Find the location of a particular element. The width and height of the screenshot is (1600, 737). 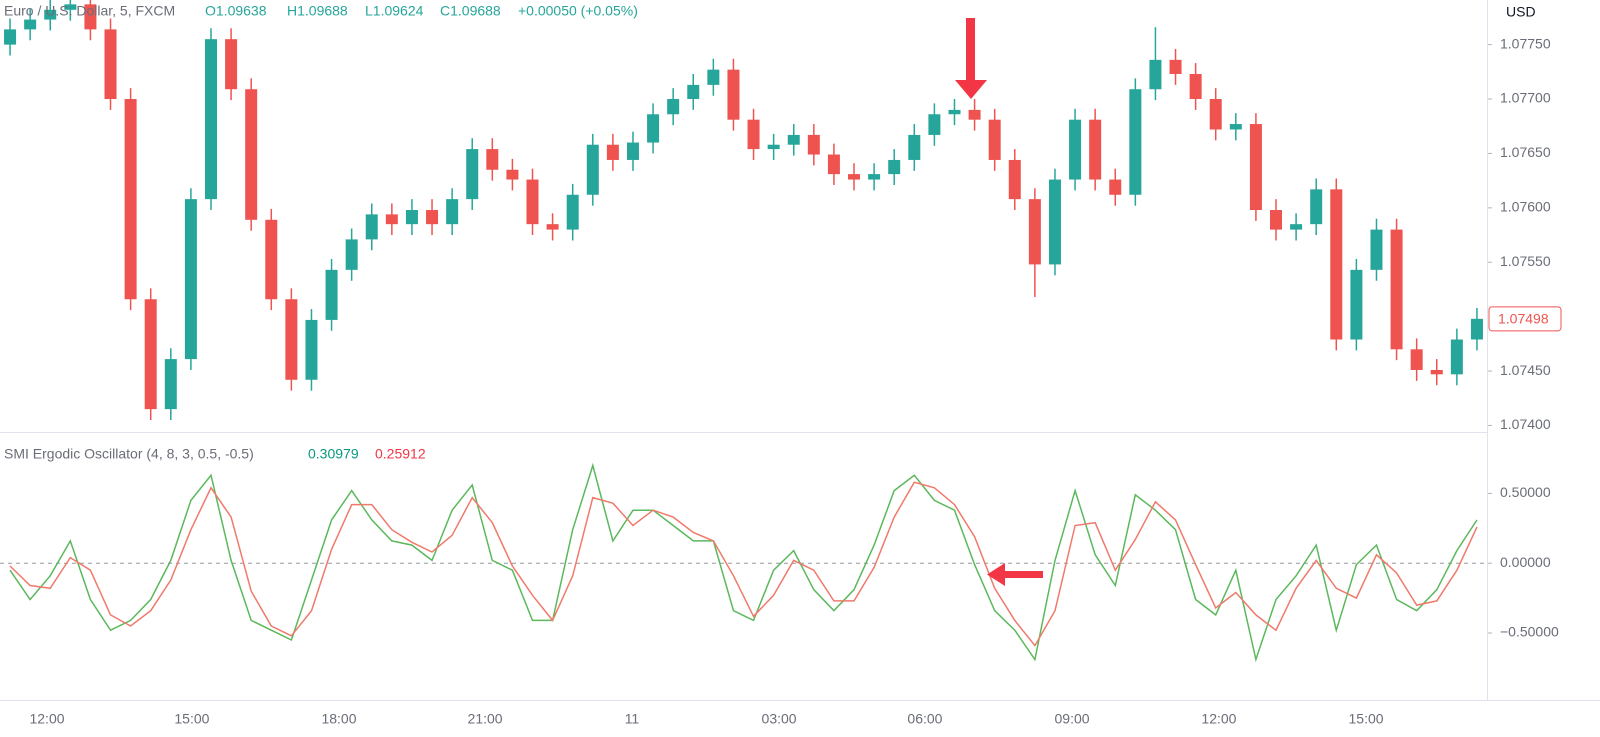

x-tick-label: 18:00 is located at coordinates (338, 719).